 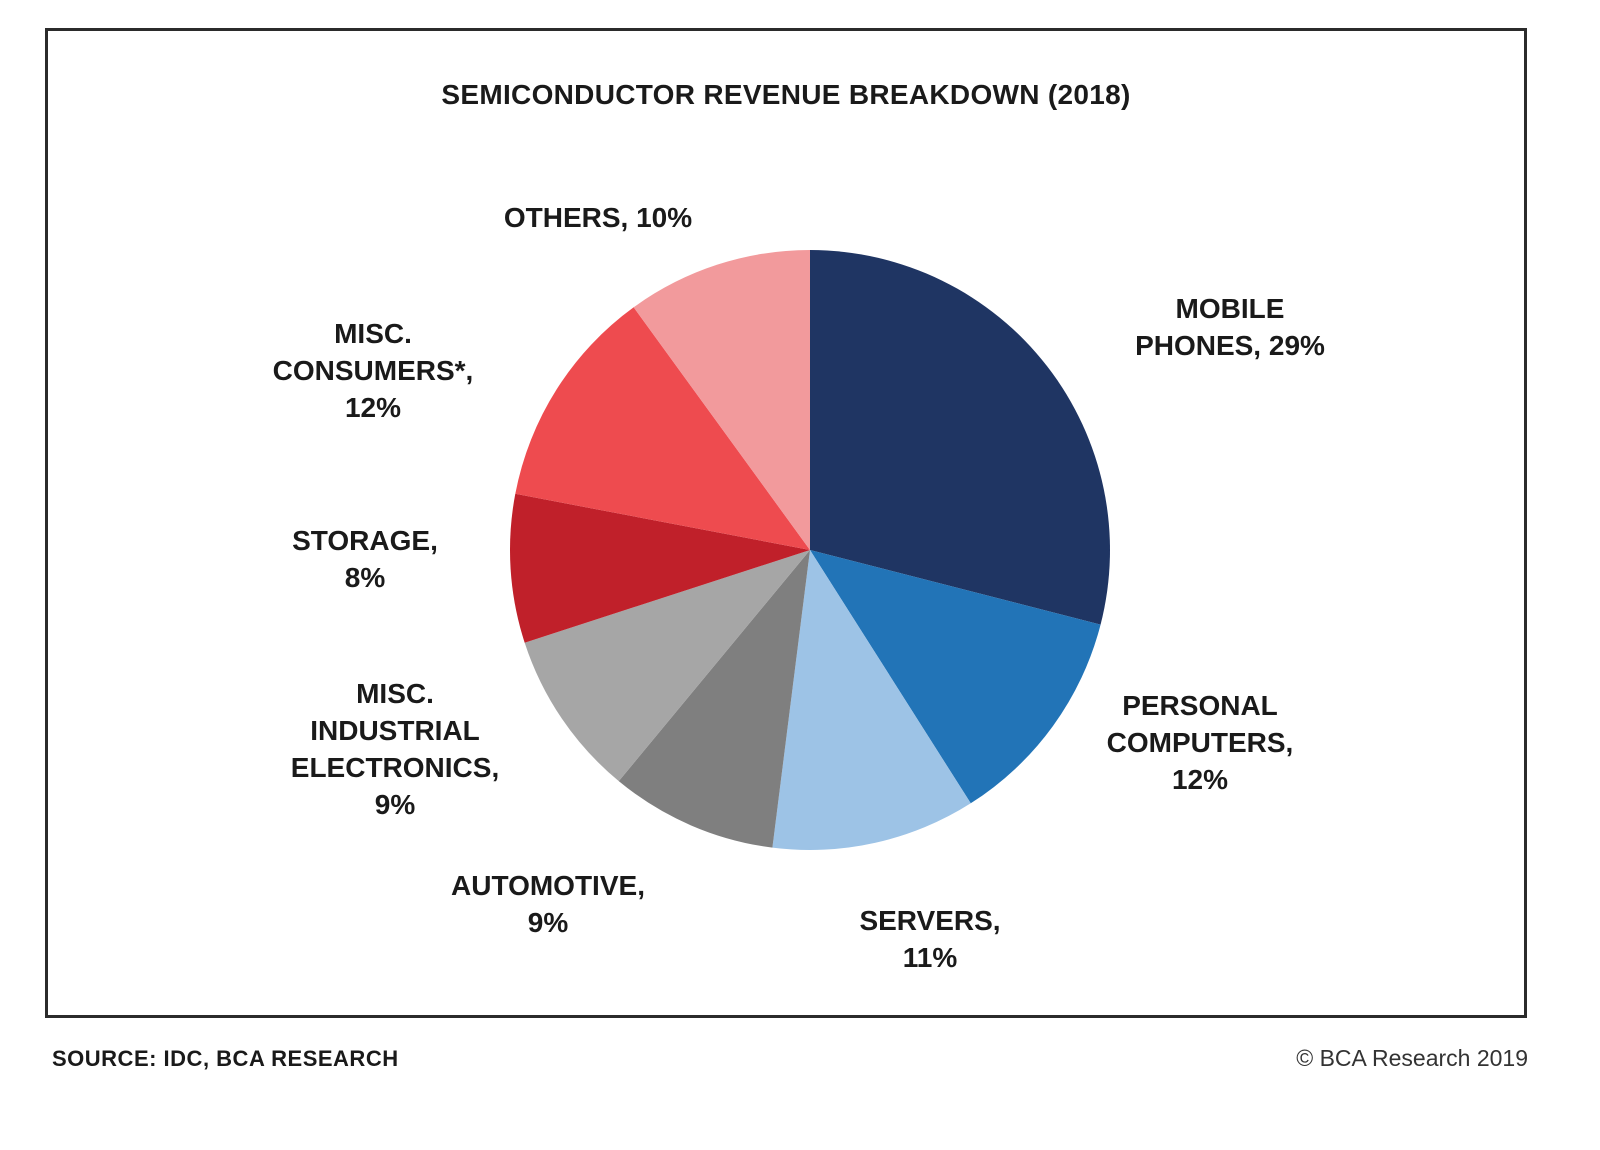 I want to click on source-note: SOURCE: IDC, BCA RESEARCH, so click(x=225, y=1058).